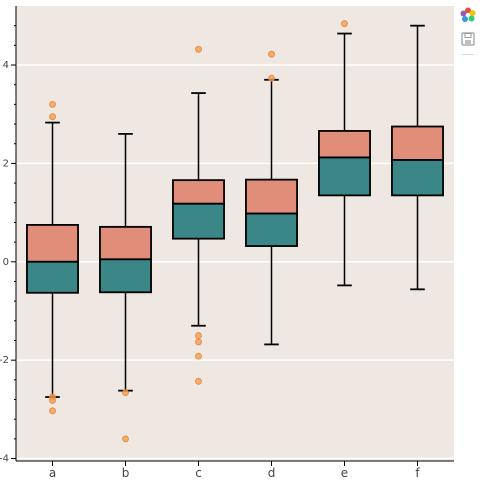 The height and width of the screenshot is (486, 482). What do you see at coordinates (198, 473) in the screenshot?
I see `x-tick-label-c: c` at bounding box center [198, 473].